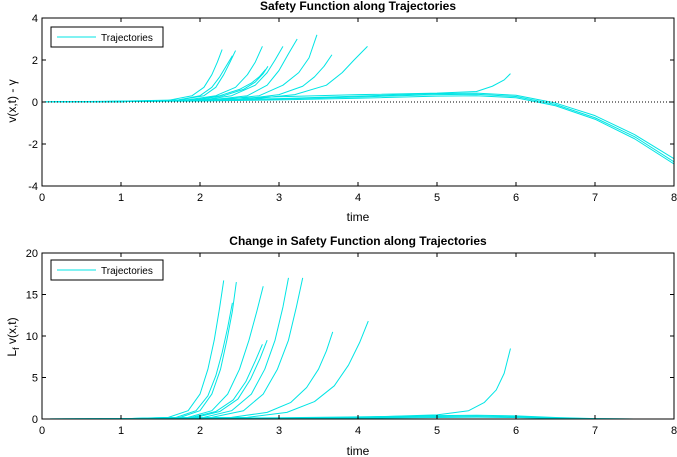  What do you see at coordinates (33, 145) in the screenshot?
I see `top-plot-y-tick-label: -2` at bounding box center [33, 145].